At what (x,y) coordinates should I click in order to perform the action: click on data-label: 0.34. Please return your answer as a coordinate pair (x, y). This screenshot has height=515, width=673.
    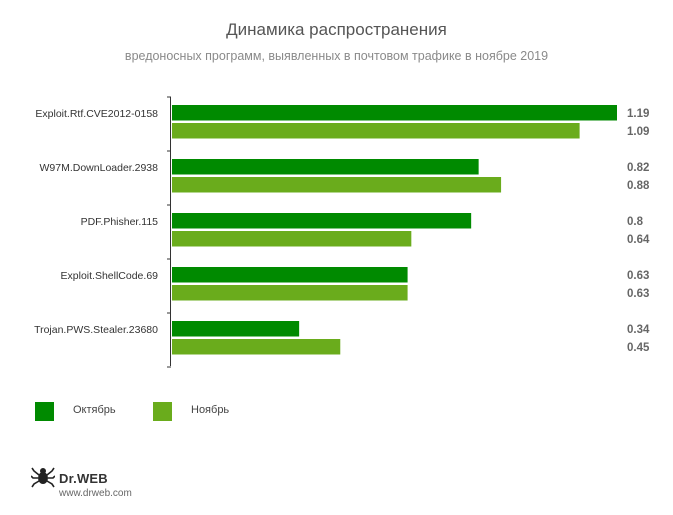
    Looking at the image, I should click on (638, 330).